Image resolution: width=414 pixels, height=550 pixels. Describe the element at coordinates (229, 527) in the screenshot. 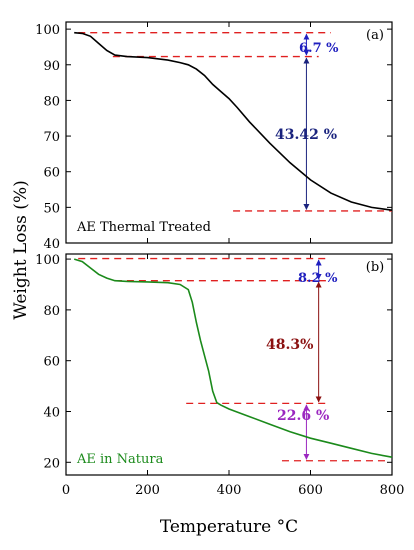

I see `x-axis-title: Temperature °C` at that location.